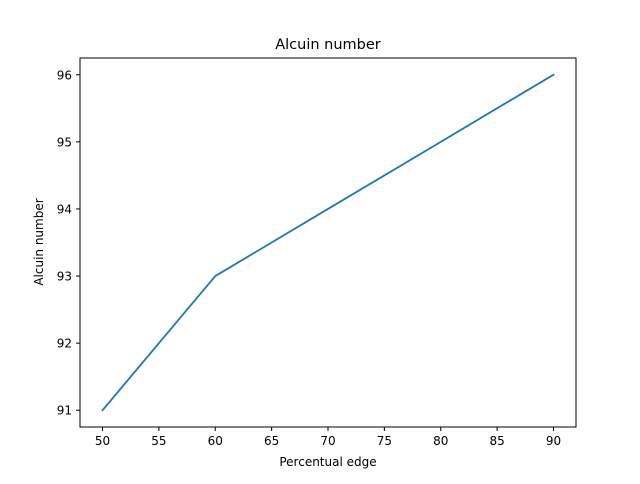  What do you see at coordinates (271, 441) in the screenshot?
I see `x-tick-label: 65` at bounding box center [271, 441].